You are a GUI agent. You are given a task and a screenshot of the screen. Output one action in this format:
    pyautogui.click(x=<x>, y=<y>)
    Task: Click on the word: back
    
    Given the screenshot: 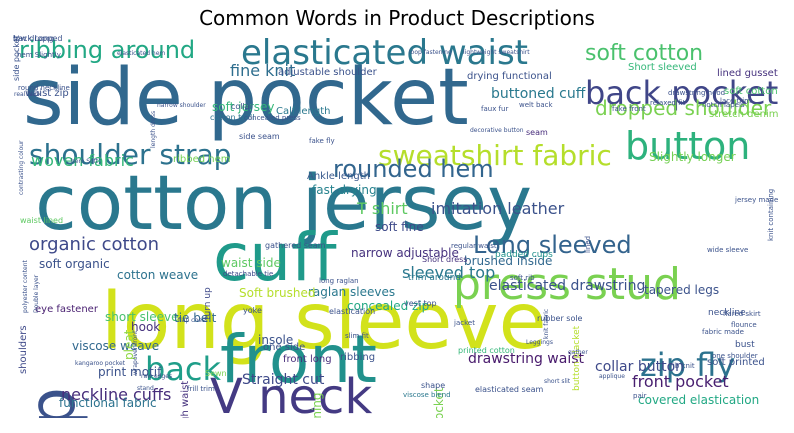 What is the action you would take?
    pyautogui.click(x=183, y=369)
    